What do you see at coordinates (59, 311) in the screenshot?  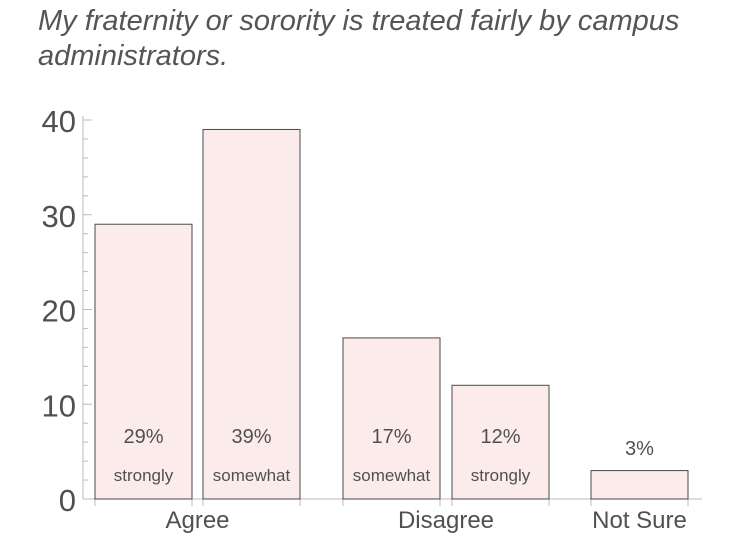 I see `y-tick-label: 20` at bounding box center [59, 311].